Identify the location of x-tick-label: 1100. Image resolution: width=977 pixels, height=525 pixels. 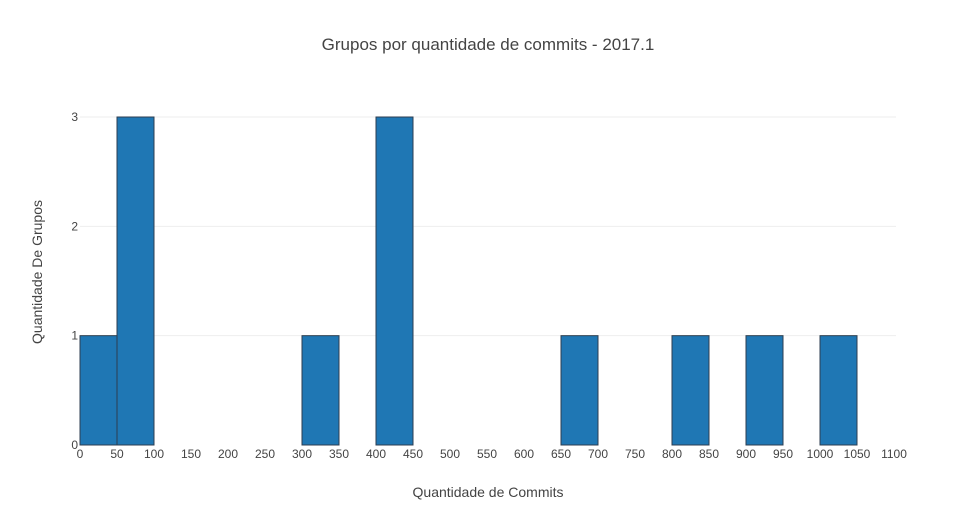
(894, 454).